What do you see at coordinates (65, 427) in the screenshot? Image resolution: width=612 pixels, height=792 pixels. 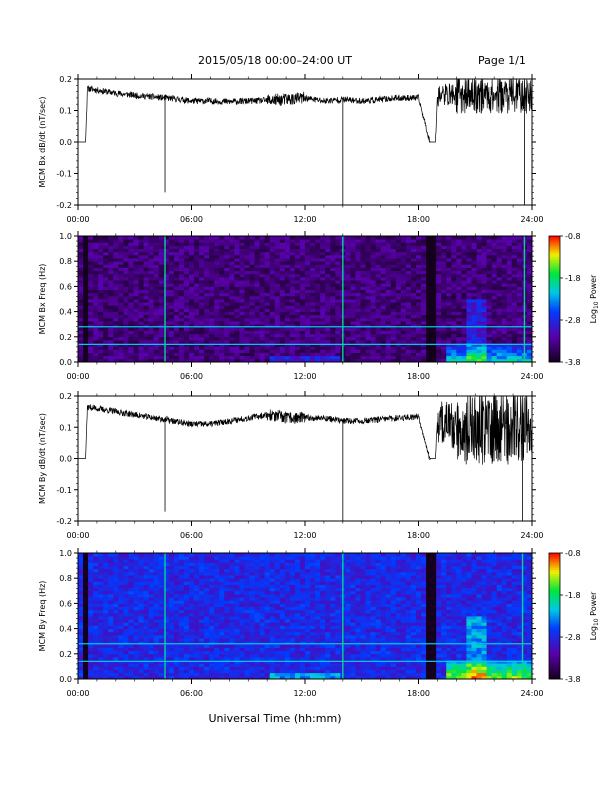 I see `y-tick-label: 0.1` at bounding box center [65, 427].